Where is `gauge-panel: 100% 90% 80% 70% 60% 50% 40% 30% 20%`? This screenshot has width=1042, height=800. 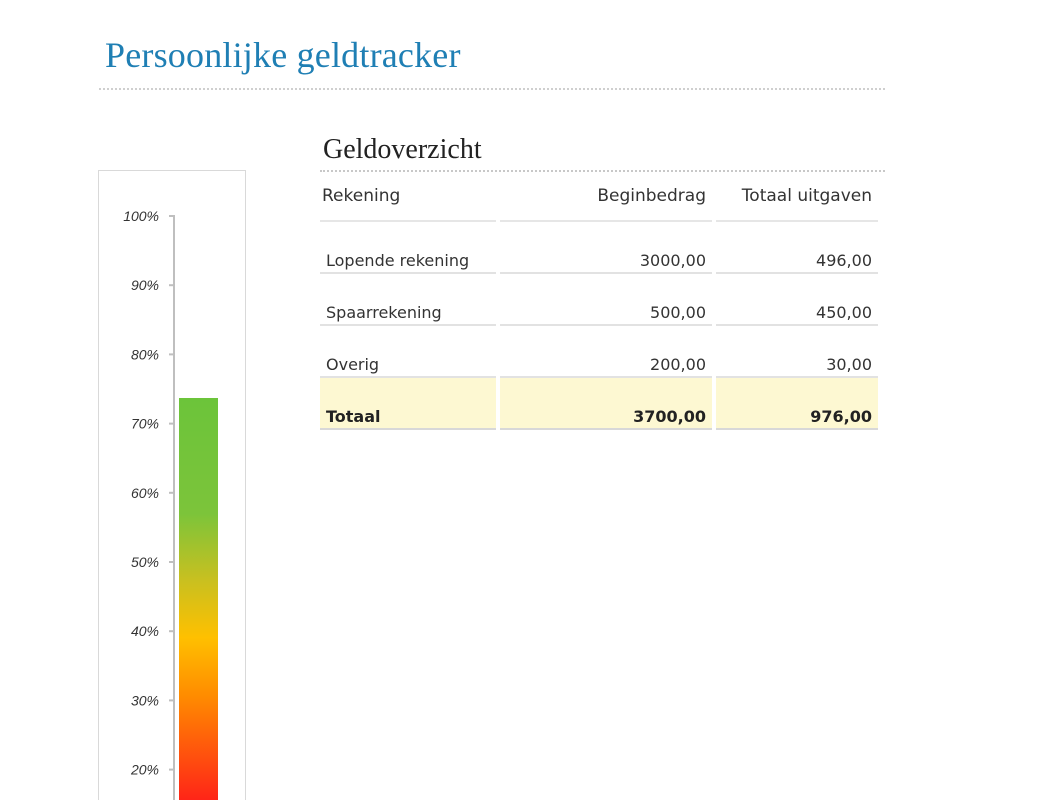 gauge-panel: 100% 90% 80% 70% 60% 50% 40% 30% 20% is located at coordinates (172, 485).